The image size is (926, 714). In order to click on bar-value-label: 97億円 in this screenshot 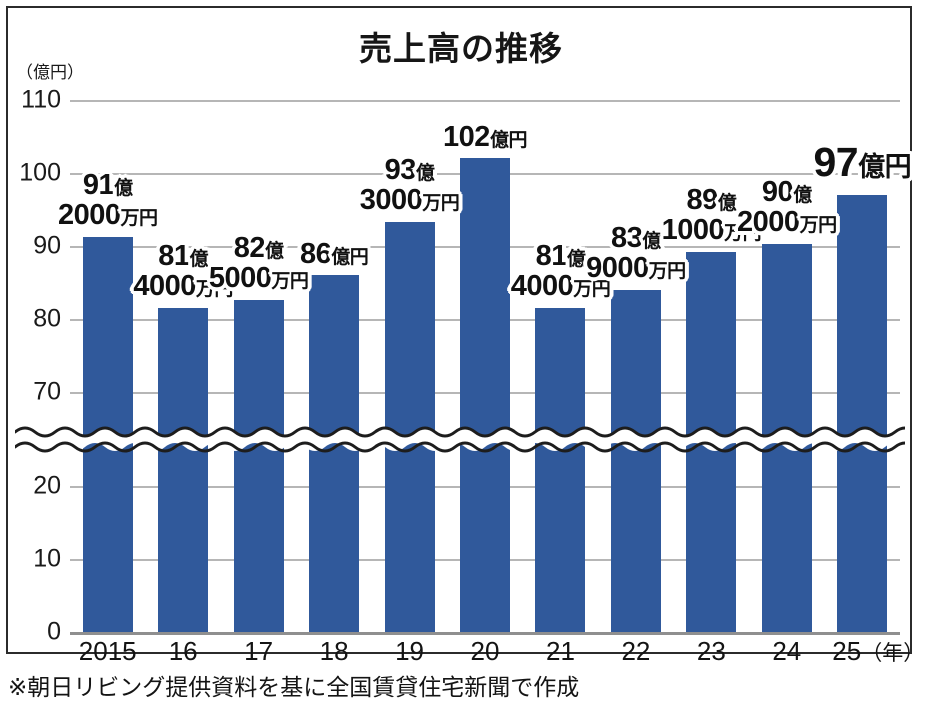, I will do `click(862, 162)`.